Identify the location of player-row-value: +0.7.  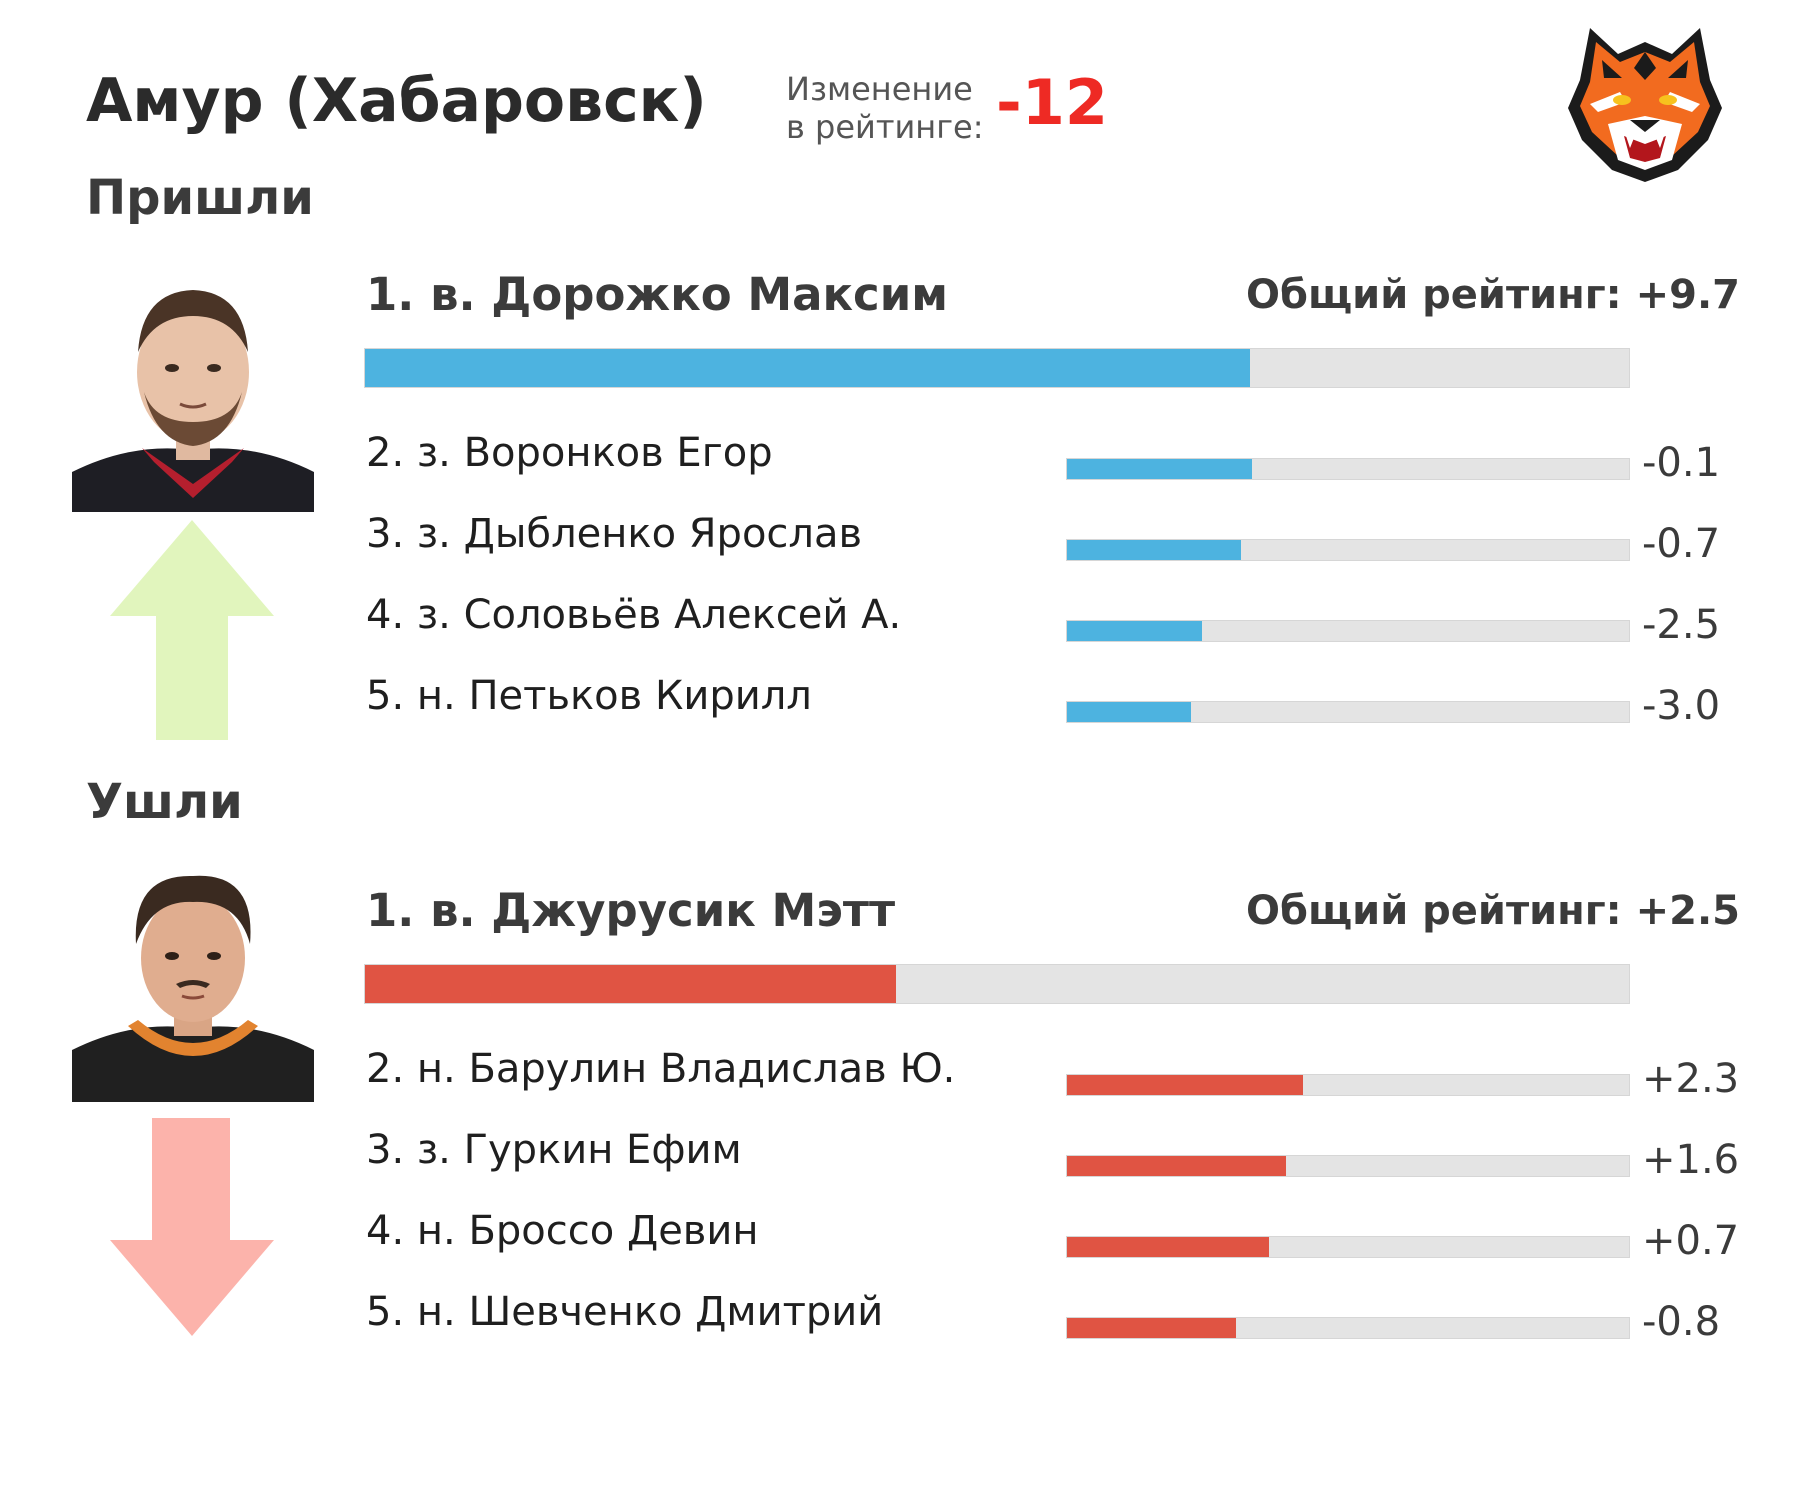
(1691, 1241).